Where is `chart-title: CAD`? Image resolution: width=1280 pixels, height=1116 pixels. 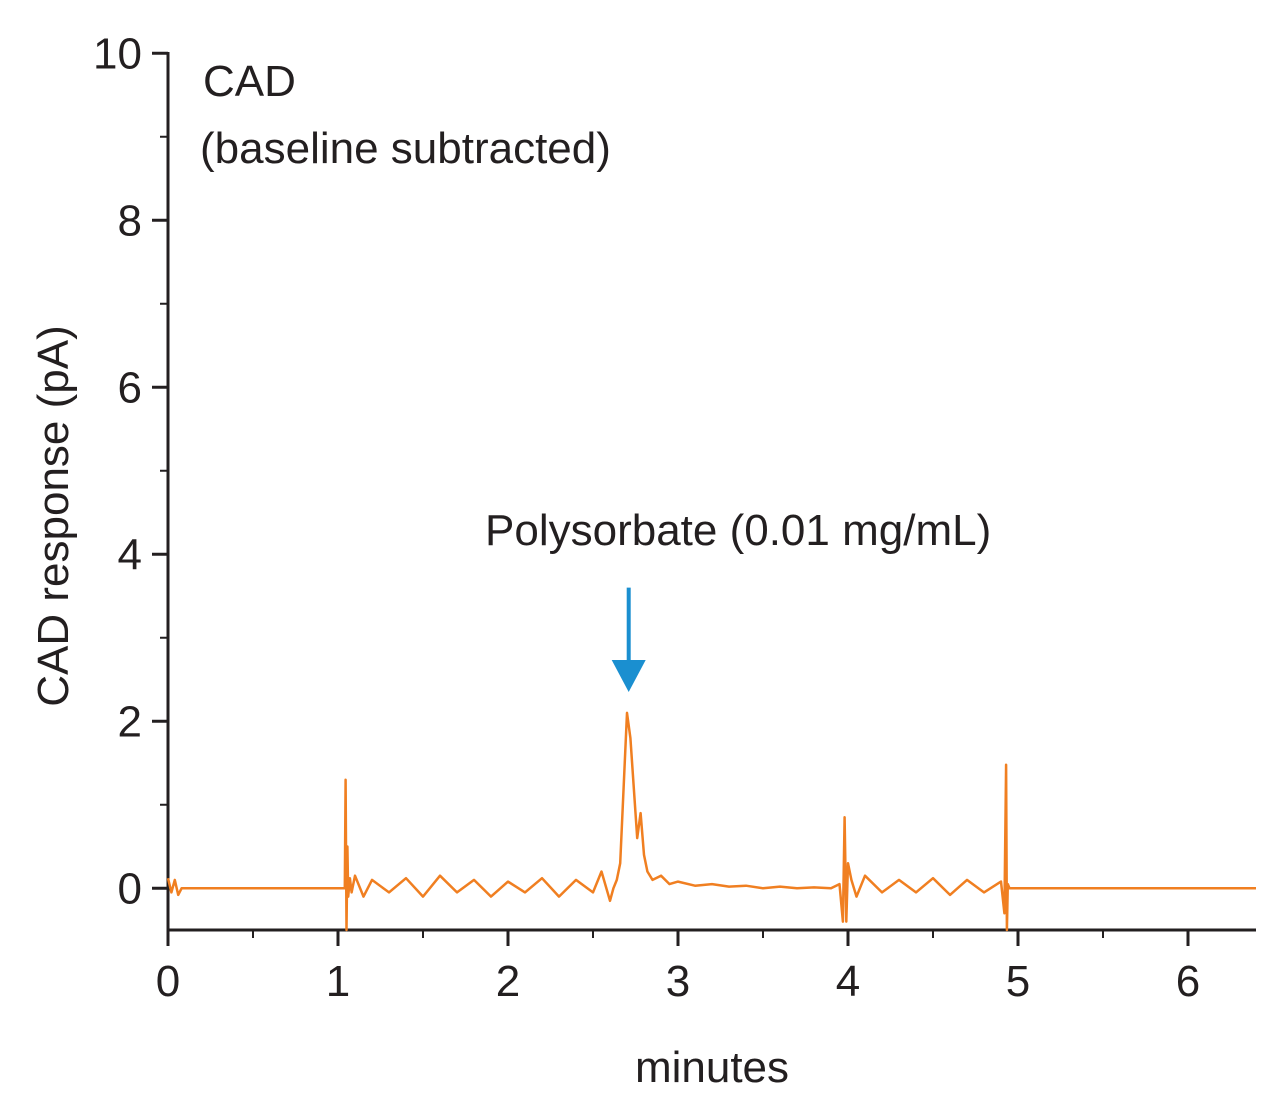
chart-title: CAD is located at coordinates (249, 81).